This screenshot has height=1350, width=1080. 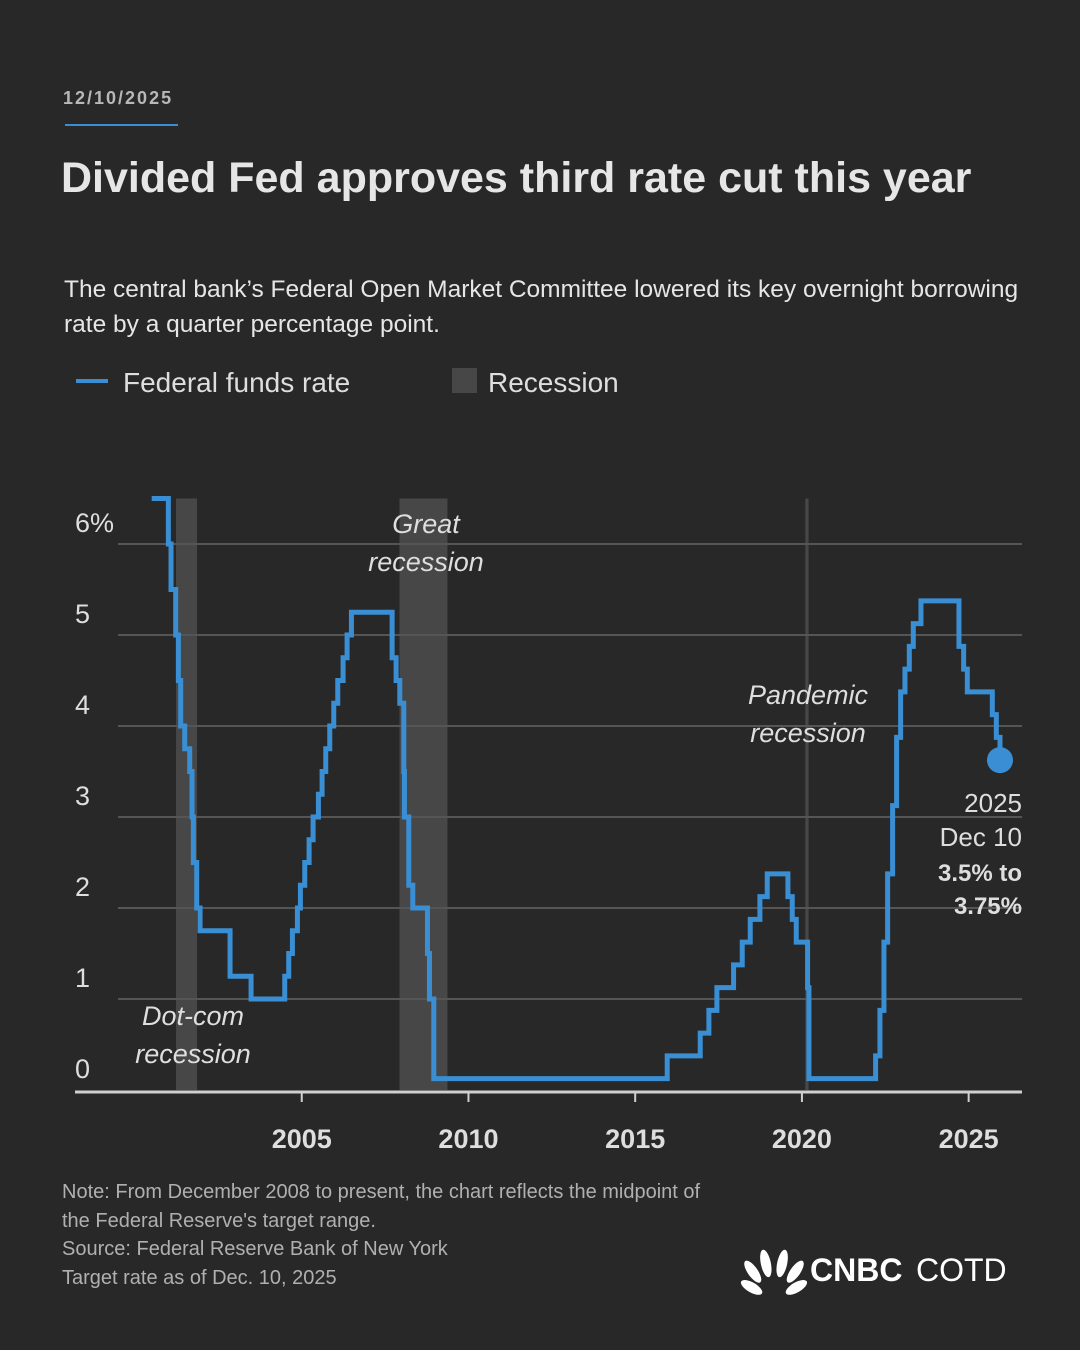 What do you see at coordinates (802, 1139) in the screenshot?
I see `x-tick-label: 2020` at bounding box center [802, 1139].